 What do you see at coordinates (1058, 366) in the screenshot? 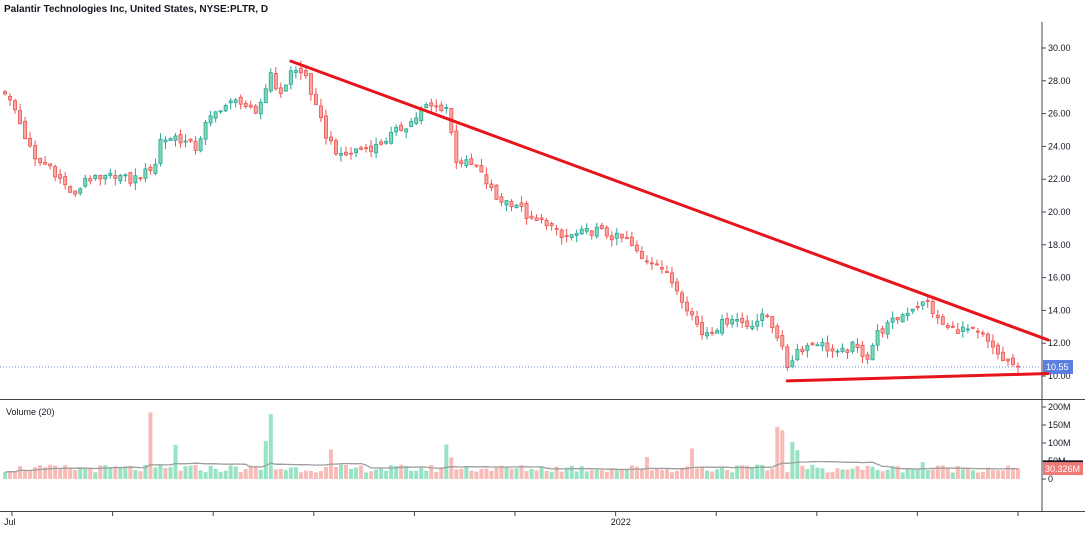
I see `last-price-badge` at bounding box center [1058, 366].